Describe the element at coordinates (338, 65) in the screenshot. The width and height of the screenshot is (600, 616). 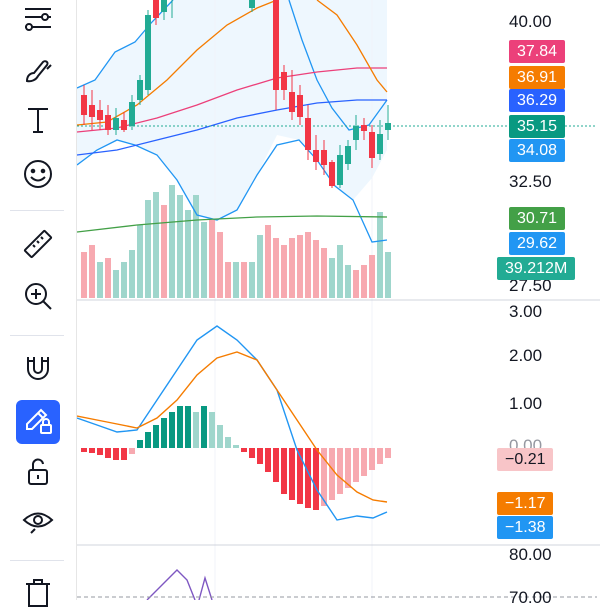
I see `bollinger-upper-right` at that location.